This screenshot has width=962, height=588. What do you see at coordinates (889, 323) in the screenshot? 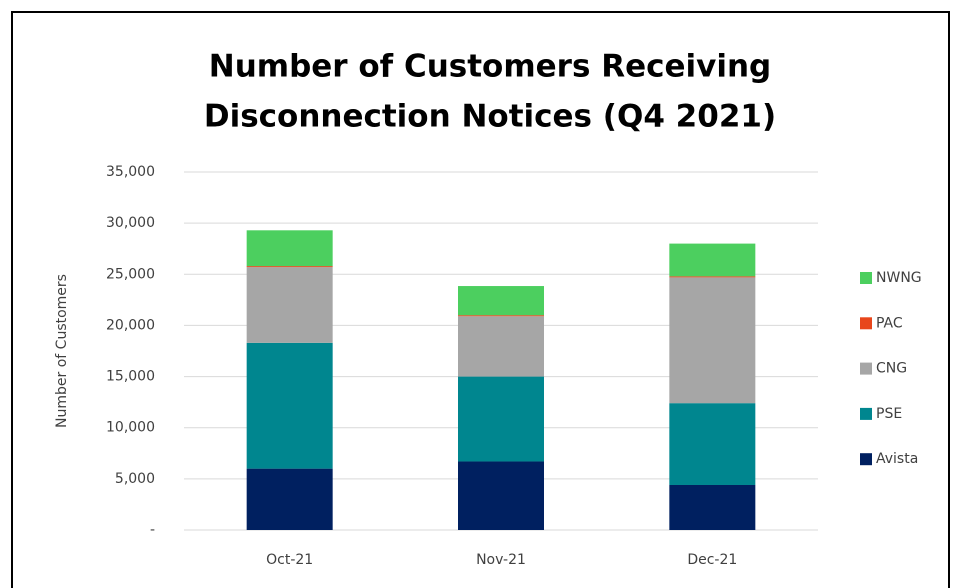
I see `legend-label: PAC` at bounding box center [889, 323].